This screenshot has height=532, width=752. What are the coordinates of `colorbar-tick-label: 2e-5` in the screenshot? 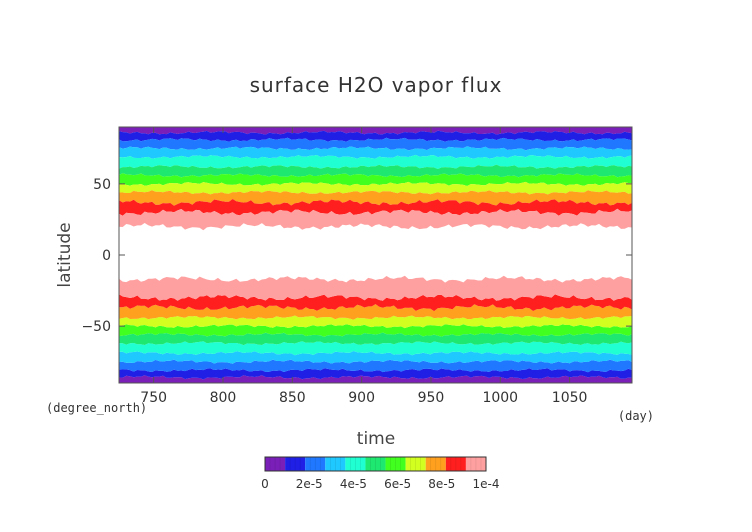 It's located at (309, 484).